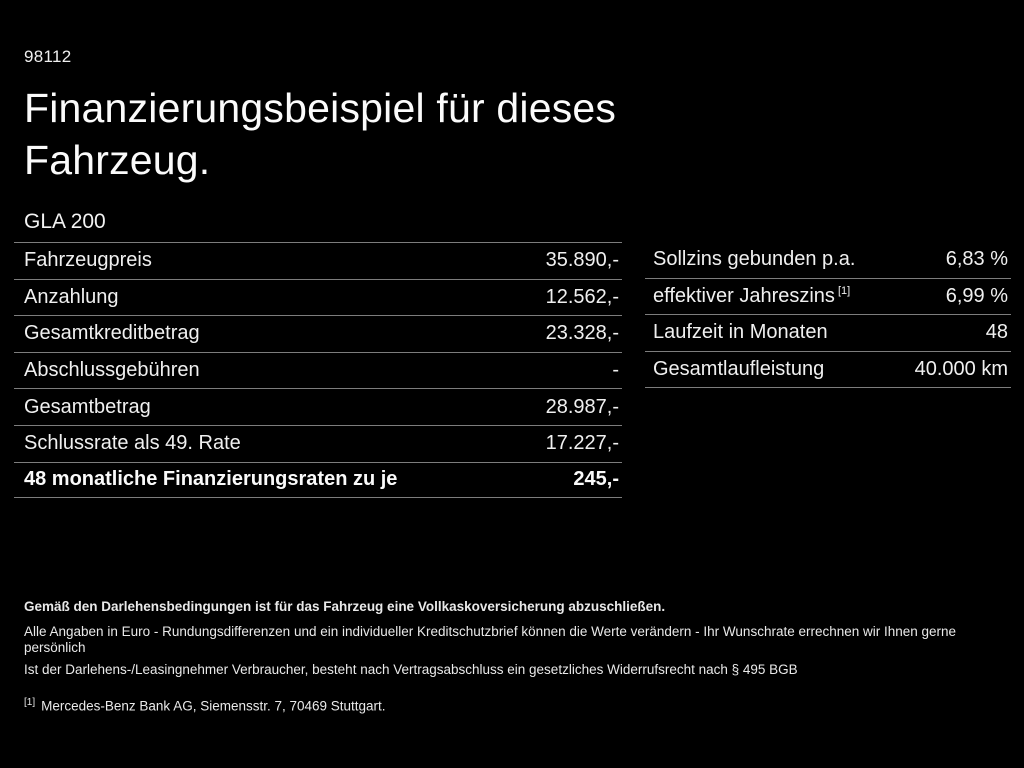 Image resolution: width=1024 pixels, height=768 pixels. I want to click on vehicle-model: GLA 200, so click(65, 221).